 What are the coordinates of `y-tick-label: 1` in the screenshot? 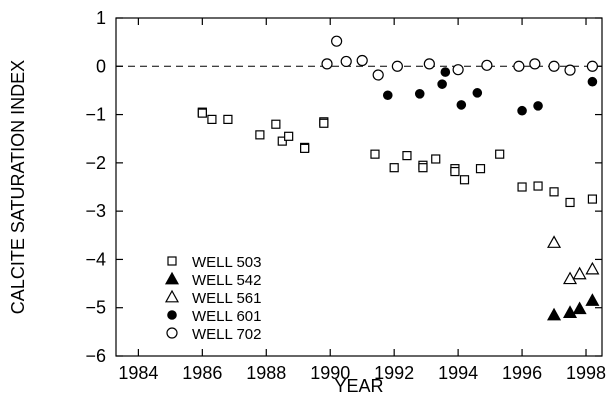 It's located at (101, 18).